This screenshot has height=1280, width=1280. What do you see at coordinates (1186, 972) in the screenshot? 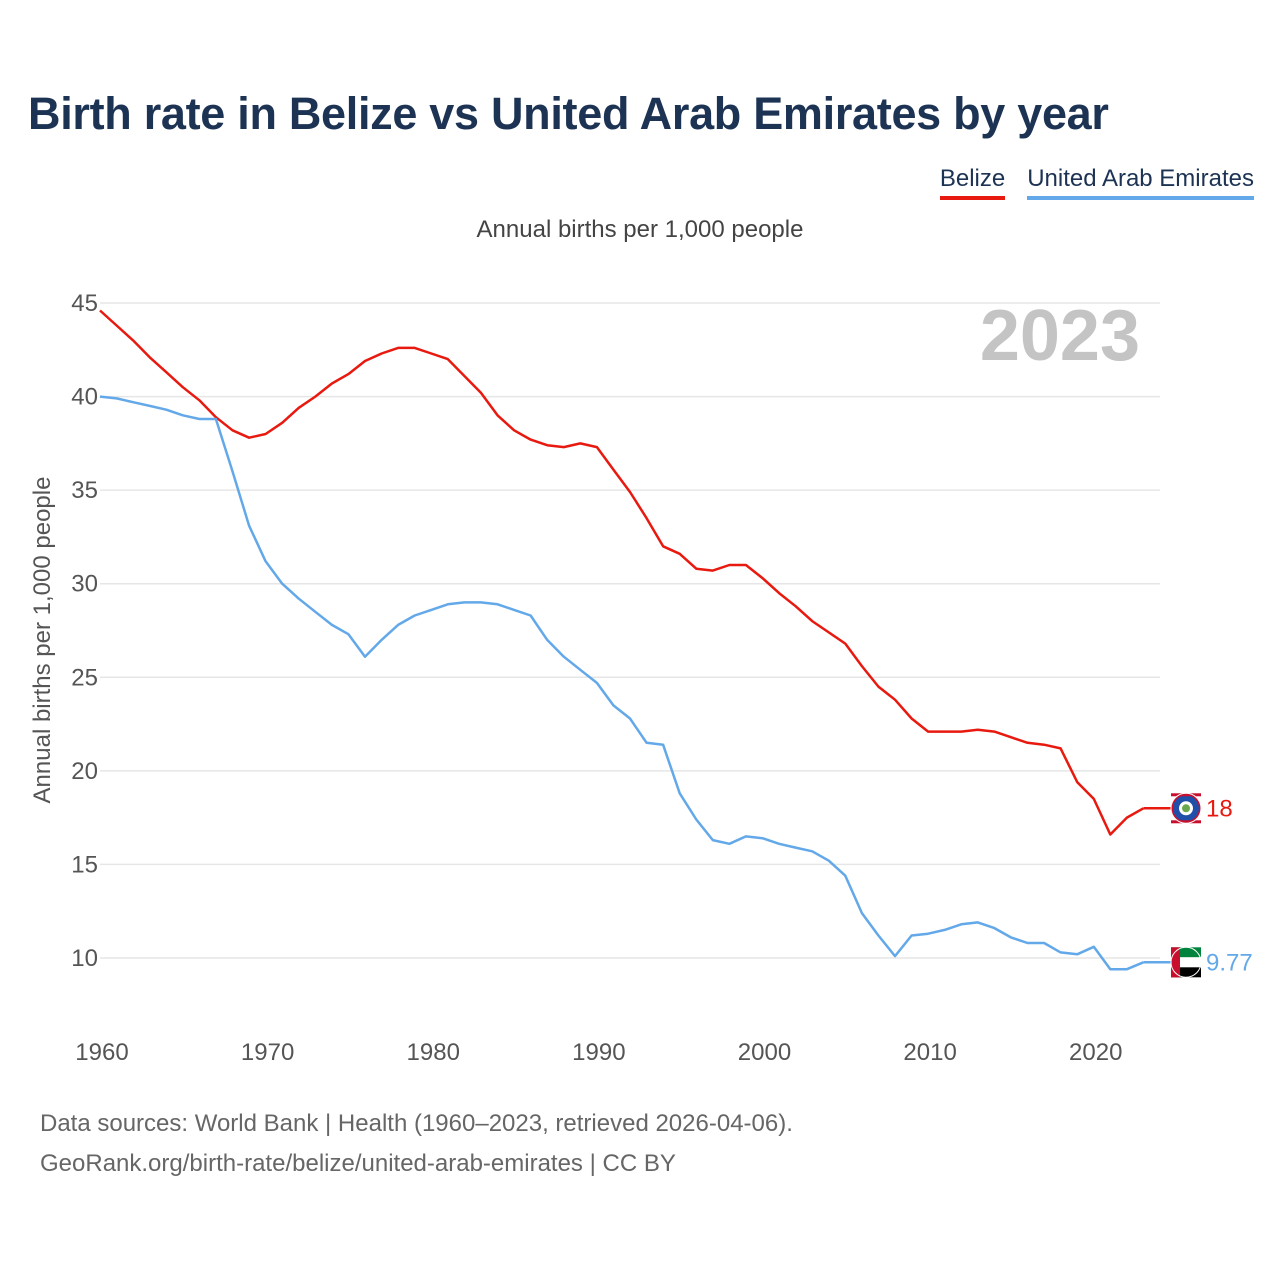
I see `flag-uae-black` at bounding box center [1186, 972].